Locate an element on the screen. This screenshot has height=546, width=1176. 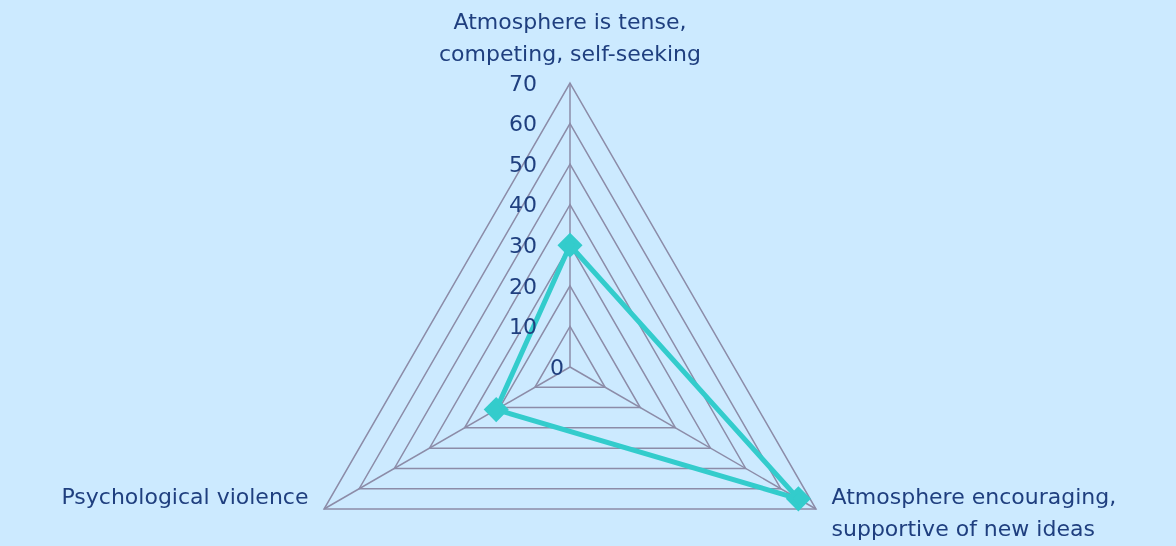
y-tick-label: 20 is located at coordinates (523, 286).